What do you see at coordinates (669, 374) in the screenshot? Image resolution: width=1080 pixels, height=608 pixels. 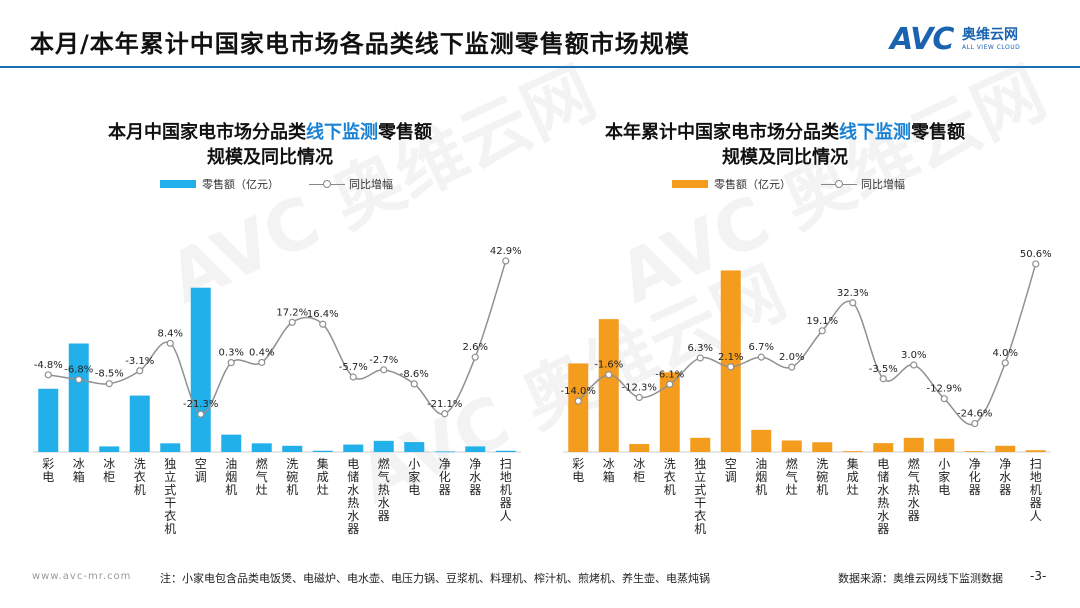 I see `right-growth-label: -6.1%` at bounding box center [669, 374].